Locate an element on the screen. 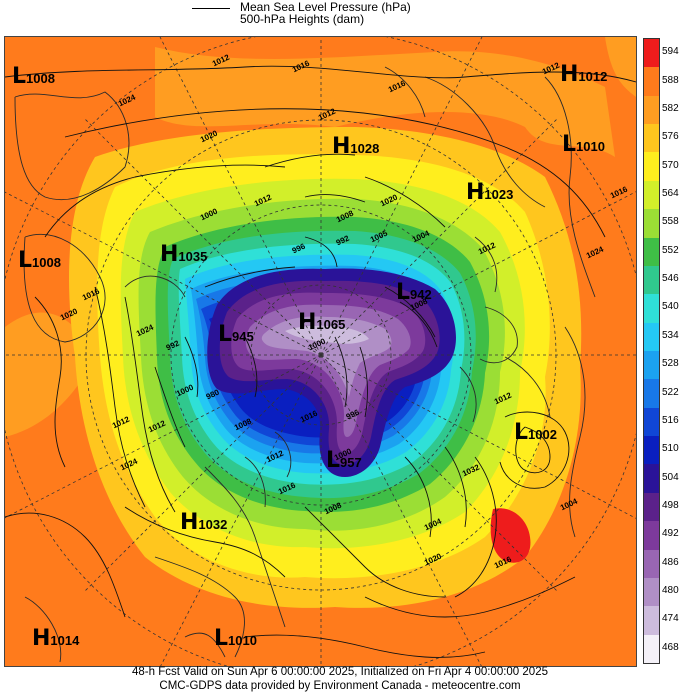 The height and width of the screenshot is (700, 680). low-center-l1010-s: L1010 is located at coordinates (235, 638).